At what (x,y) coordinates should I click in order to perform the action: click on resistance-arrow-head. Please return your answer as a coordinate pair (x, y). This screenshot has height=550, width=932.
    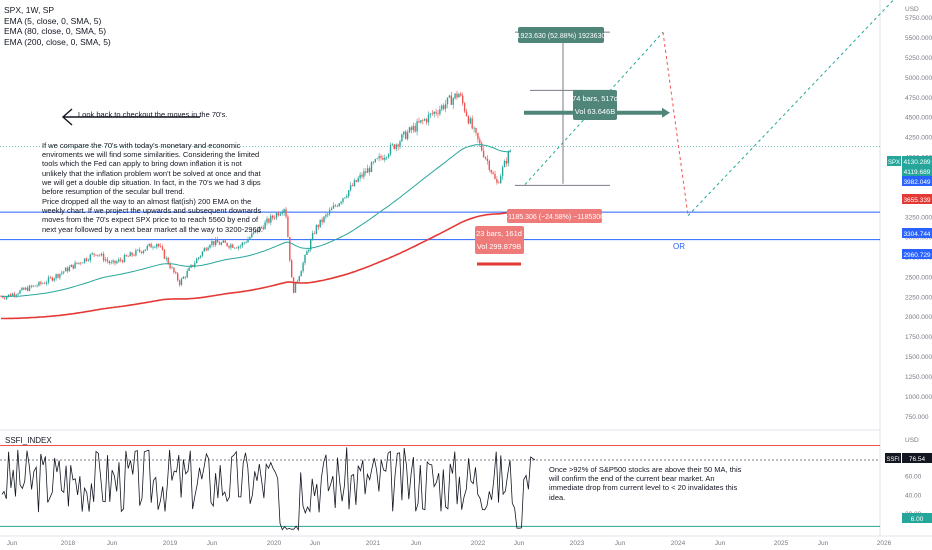
    Looking at the image, I should click on (666, 112).